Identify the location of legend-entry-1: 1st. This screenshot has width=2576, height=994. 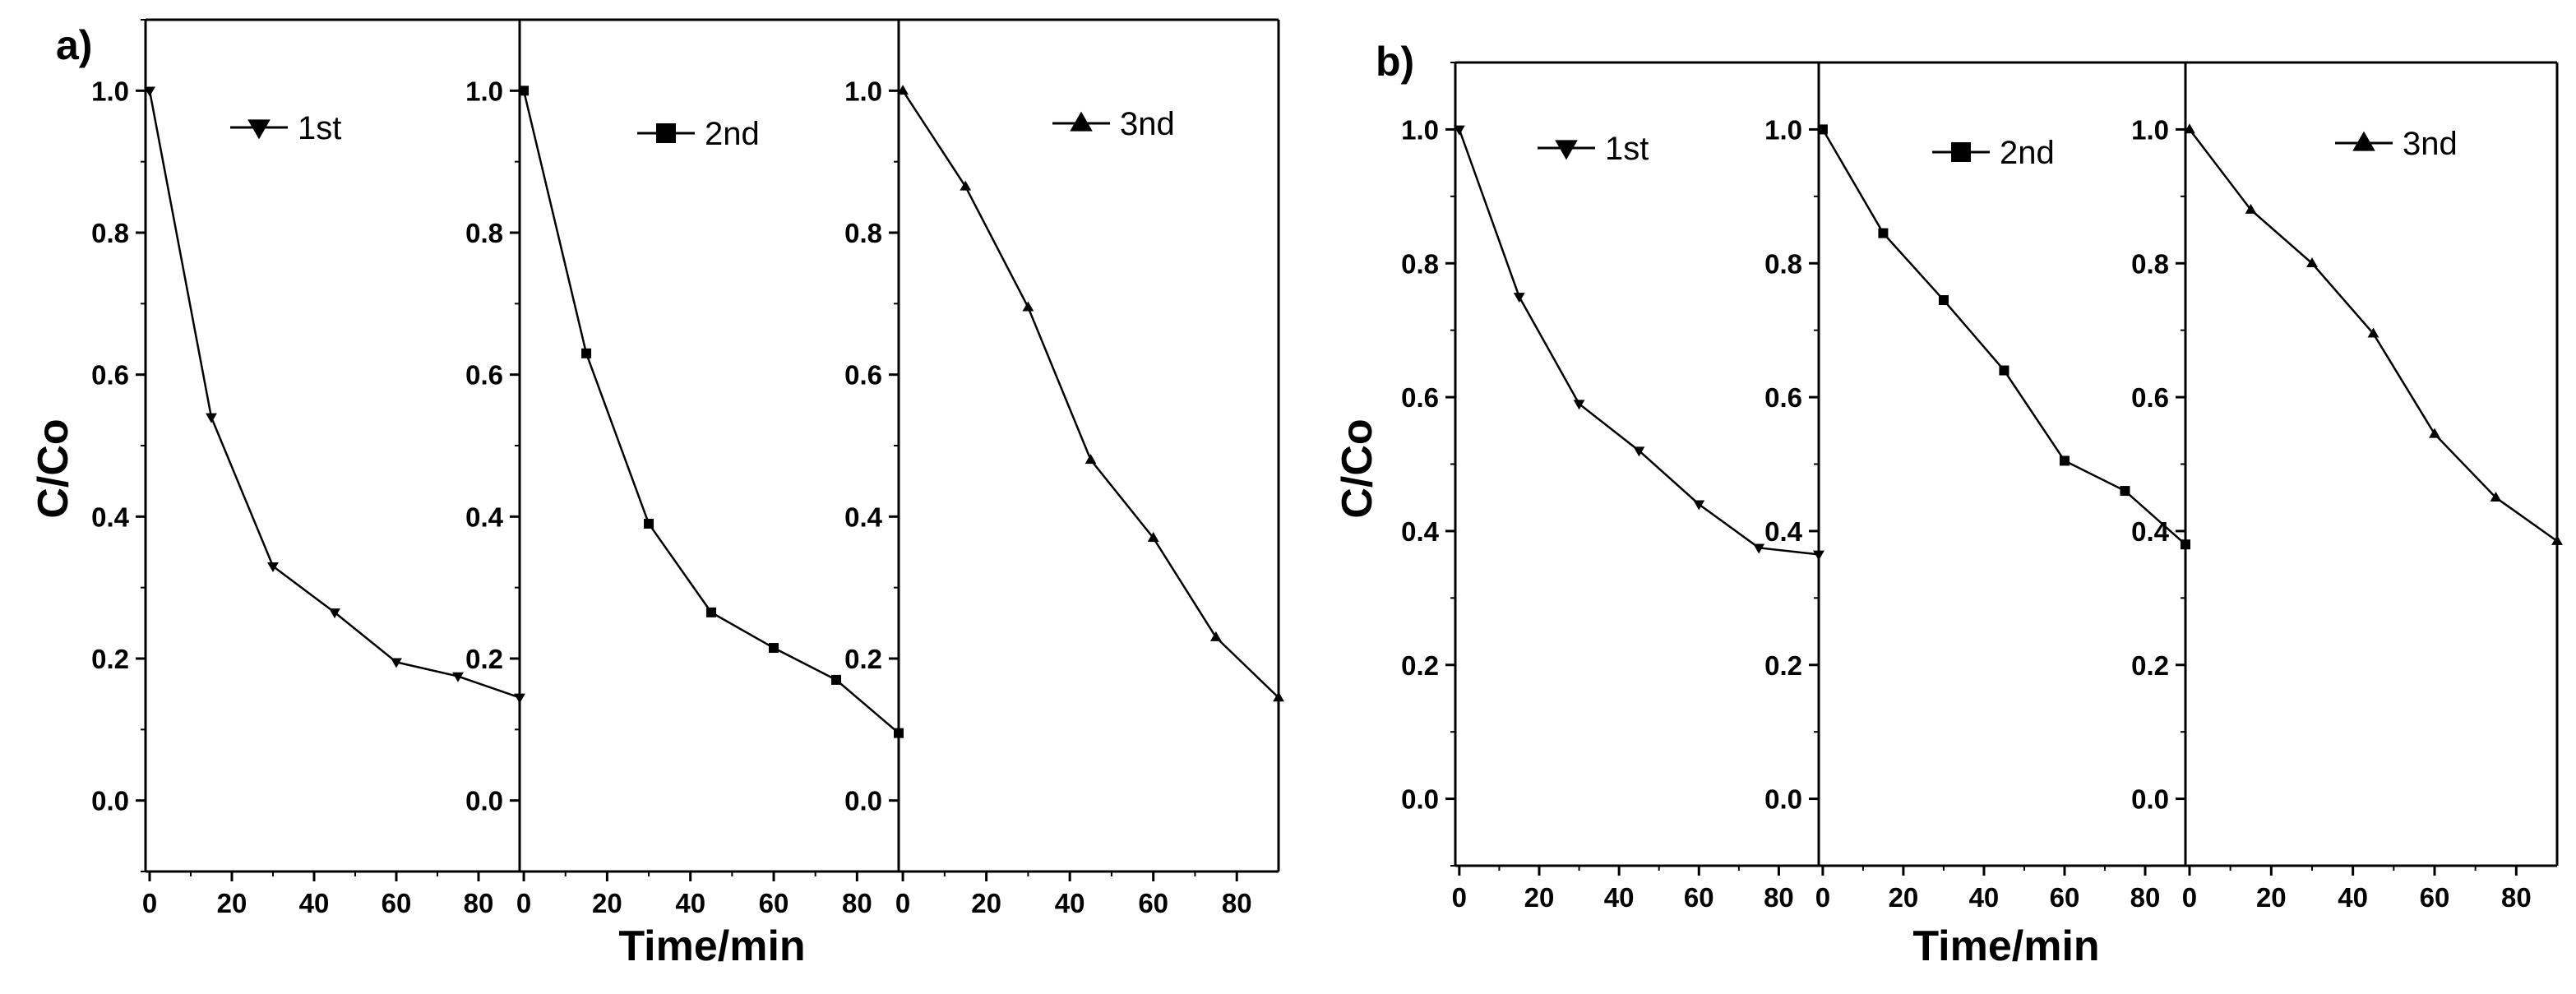
(285, 128).